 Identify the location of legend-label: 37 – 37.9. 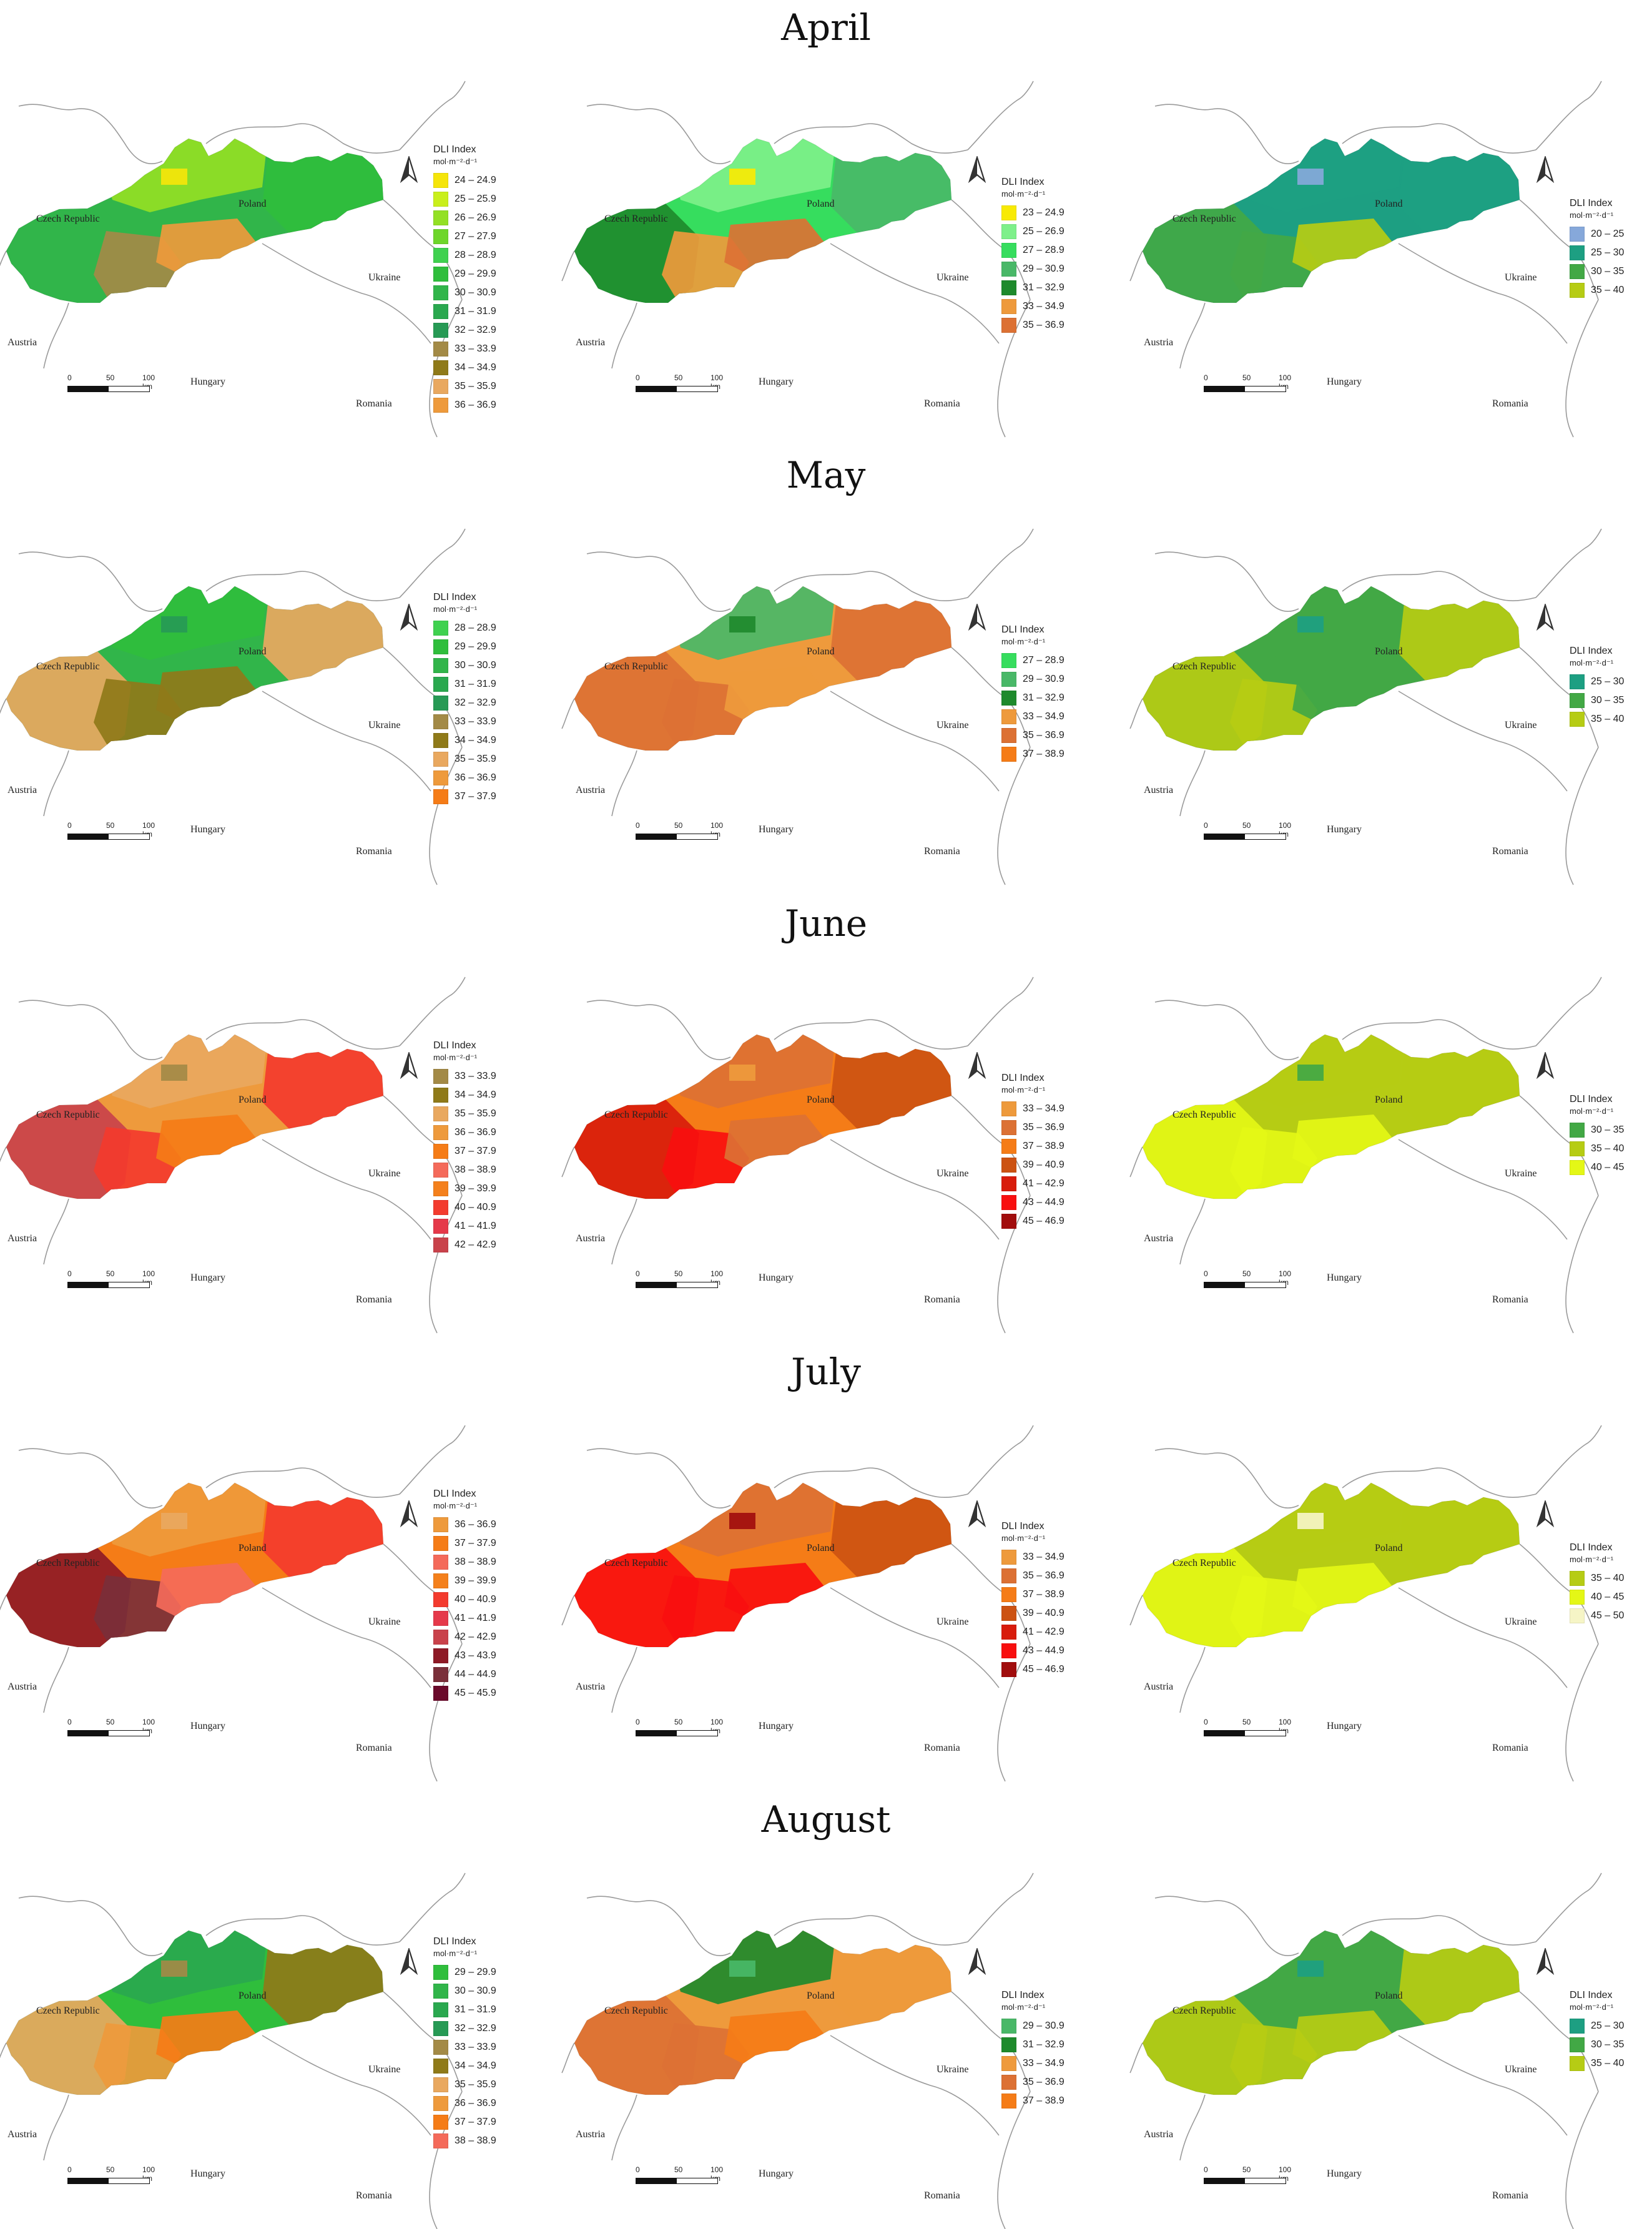
(475, 796).